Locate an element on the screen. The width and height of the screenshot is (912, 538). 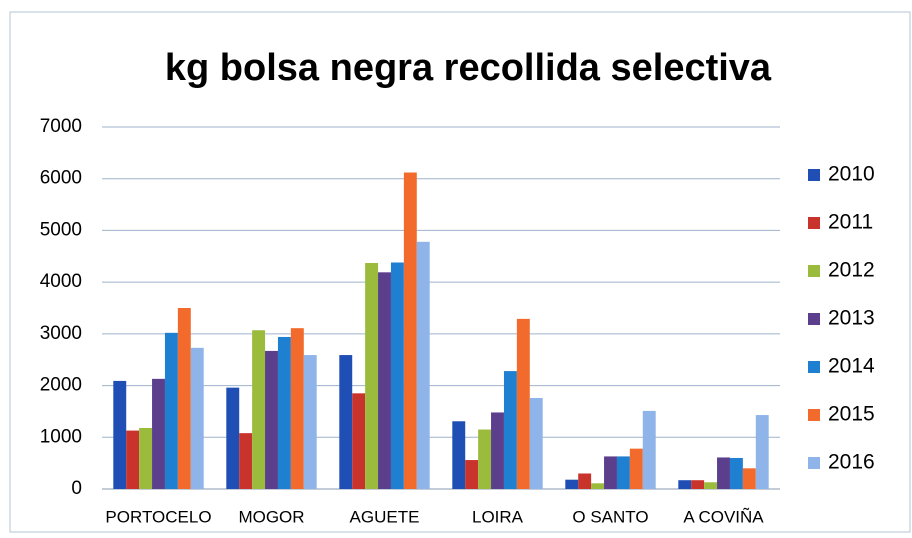
x-tick-label: A COVIÑA is located at coordinates (723, 516).